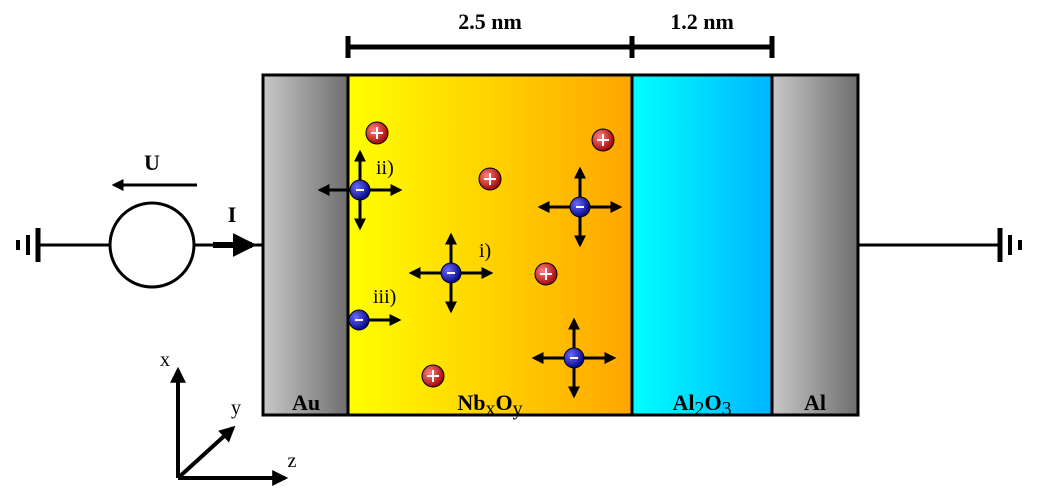 Image resolution: width=1037 pixels, height=498 pixels. I want to click on al-layer, so click(815, 245).